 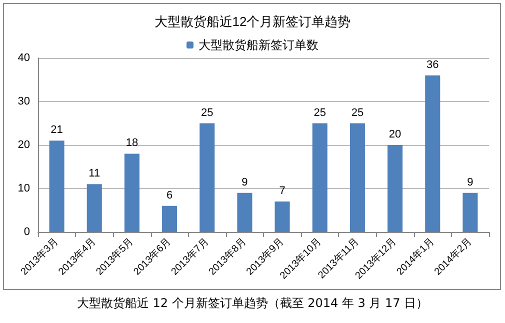 What do you see at coordinates (56, 130) in the screenshot?
I see `data-label: 21` at bounding box center [56, 130].